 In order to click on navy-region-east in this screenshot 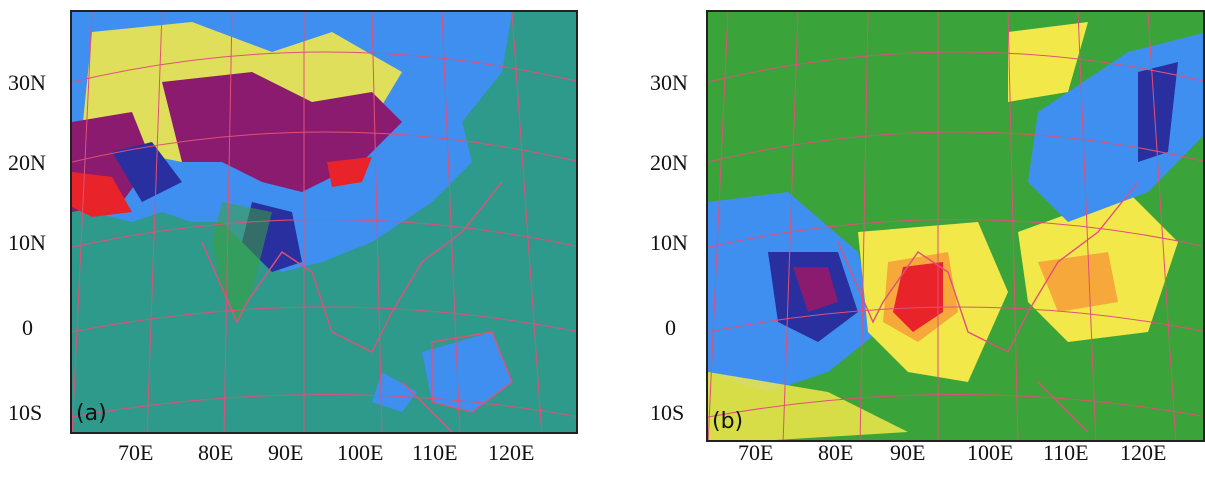, I will do `click(1158, 112)`.